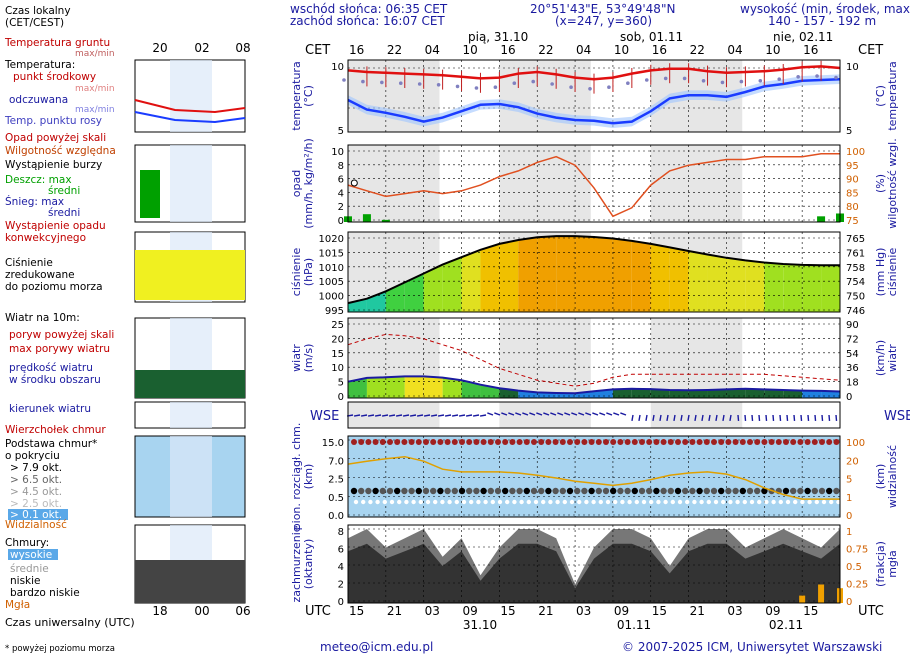 Image resolution: width=910 pixels, height=664 pixels. Describe the element at coordinates (849, 532) in the screenshot. I see `y2-tick-label: 1` at that location.